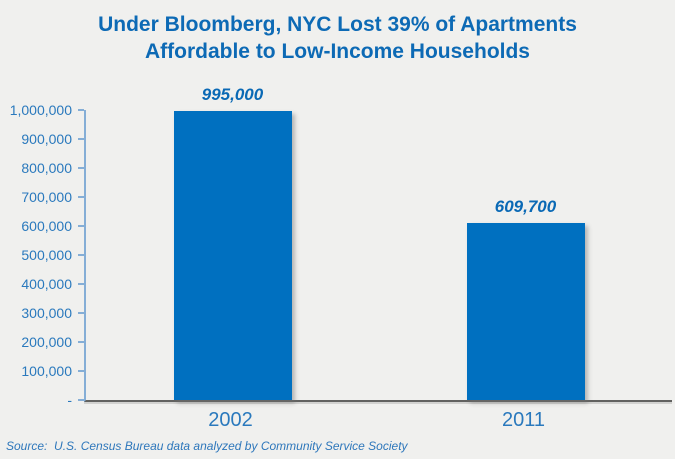 The image size is (675, 459). Describe the element at coordinates (337, 51) in the screenshot. I see `chart-title-line-2: Affordable to Low-Income Households` at that location.